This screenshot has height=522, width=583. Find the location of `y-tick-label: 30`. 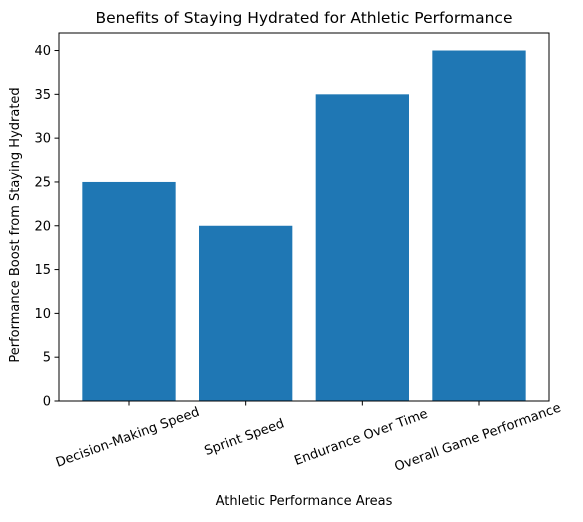

y-tick-label: 30 is located at coordinates (42, 139).